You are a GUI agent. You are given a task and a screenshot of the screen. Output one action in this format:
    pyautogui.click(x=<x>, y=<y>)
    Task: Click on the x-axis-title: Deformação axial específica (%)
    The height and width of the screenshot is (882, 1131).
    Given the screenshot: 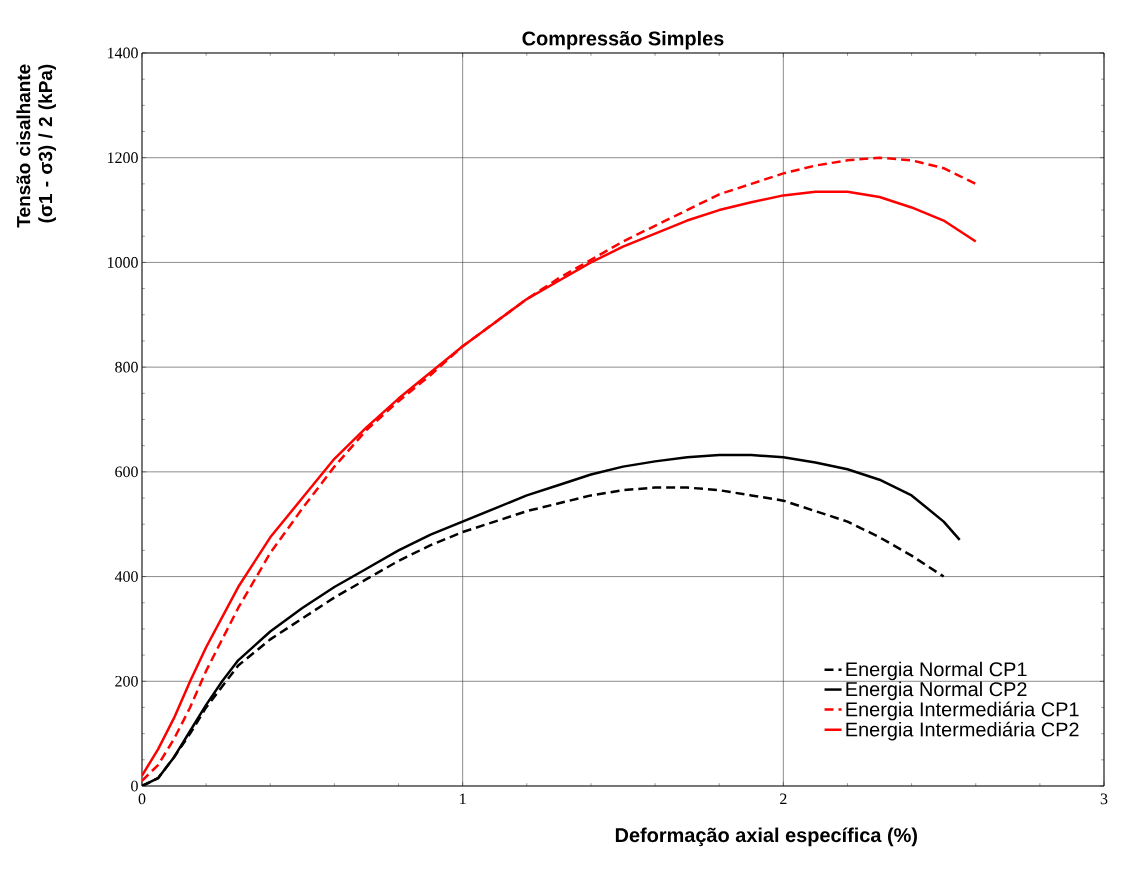 What is the action you would take?
    pyautogui.click(x=766, y=837)
    